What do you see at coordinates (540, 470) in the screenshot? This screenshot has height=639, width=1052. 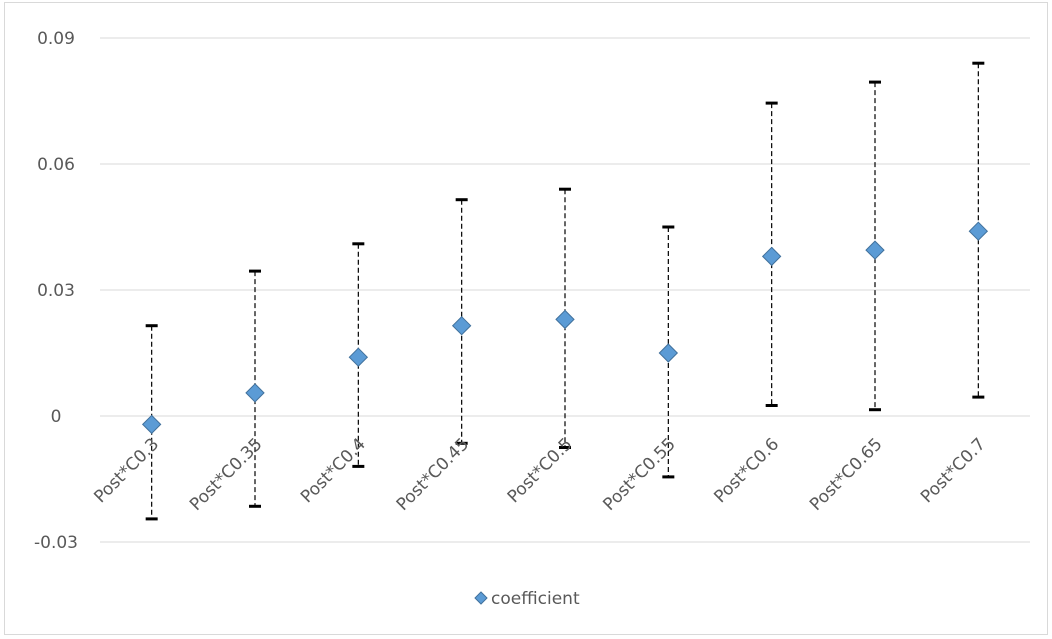 I see `x-tick-label: Post*C0.5` at bounding box center [540, 470].